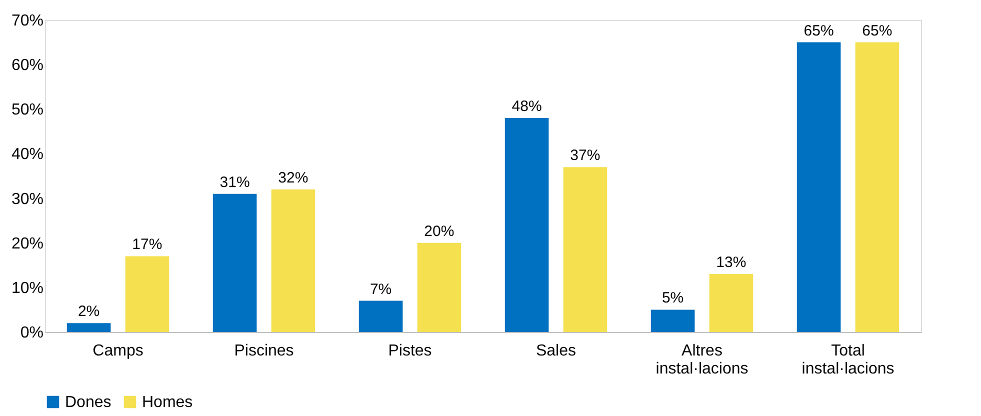 This screenshot has height=416, width=981. Describe the element at coordinates (27, 21) in the screenshot. I see `y-tick-label: 70%` at that location.